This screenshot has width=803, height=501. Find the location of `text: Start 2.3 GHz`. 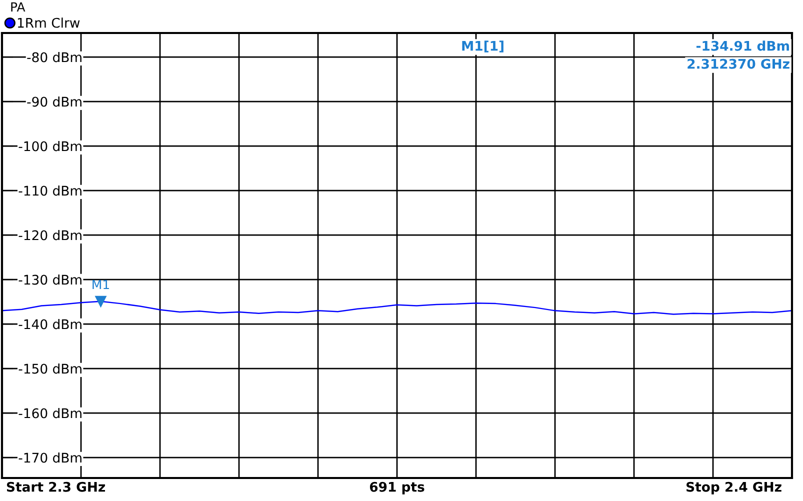

text: Start 2.3 GHz is located at coordinates (56, 487).